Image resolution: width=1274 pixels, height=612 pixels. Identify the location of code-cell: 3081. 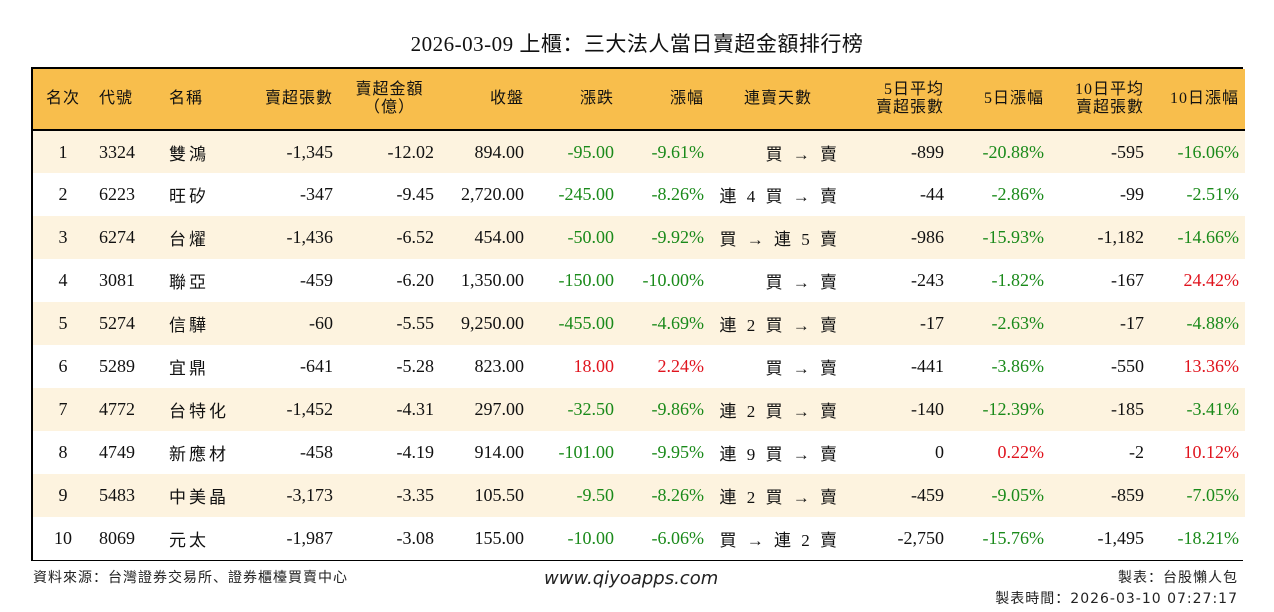
(117, 280).